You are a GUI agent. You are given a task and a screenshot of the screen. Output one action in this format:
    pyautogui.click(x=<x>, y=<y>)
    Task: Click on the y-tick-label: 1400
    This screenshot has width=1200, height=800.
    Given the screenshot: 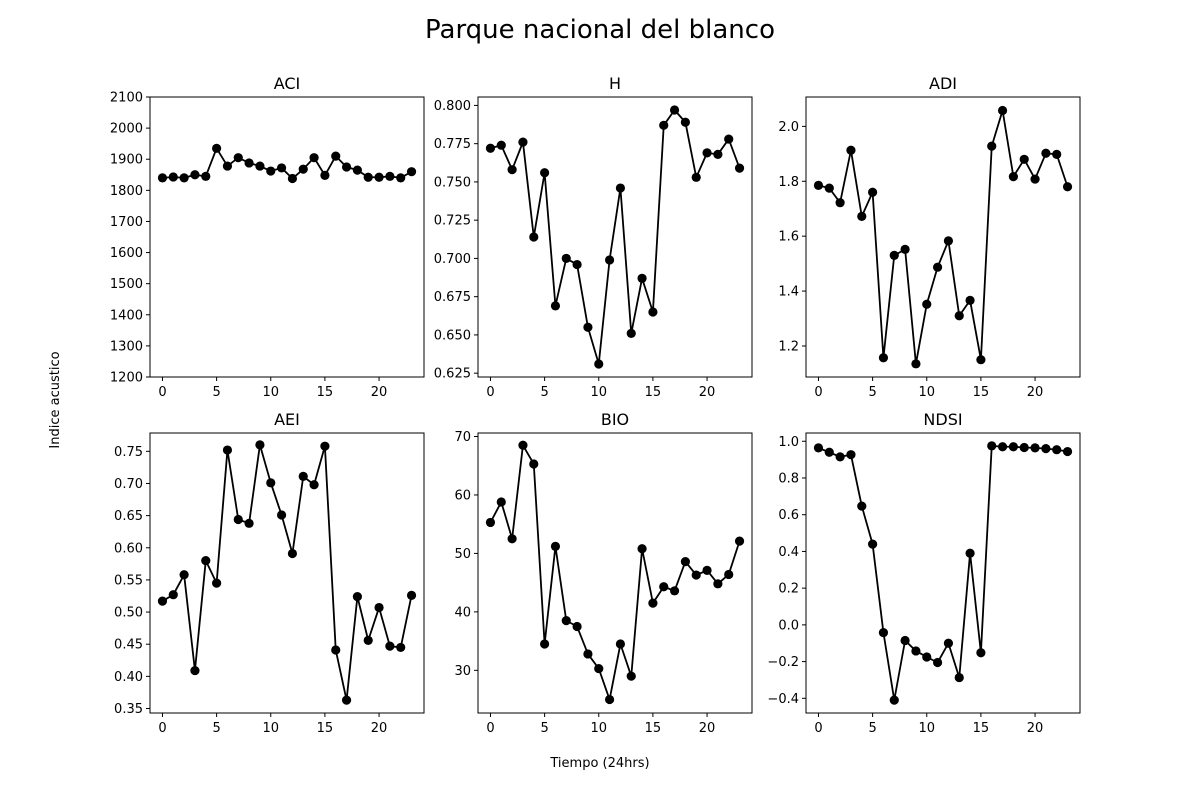 What is the action you would take?
    pyautogui.click(x=126, y=315)
    